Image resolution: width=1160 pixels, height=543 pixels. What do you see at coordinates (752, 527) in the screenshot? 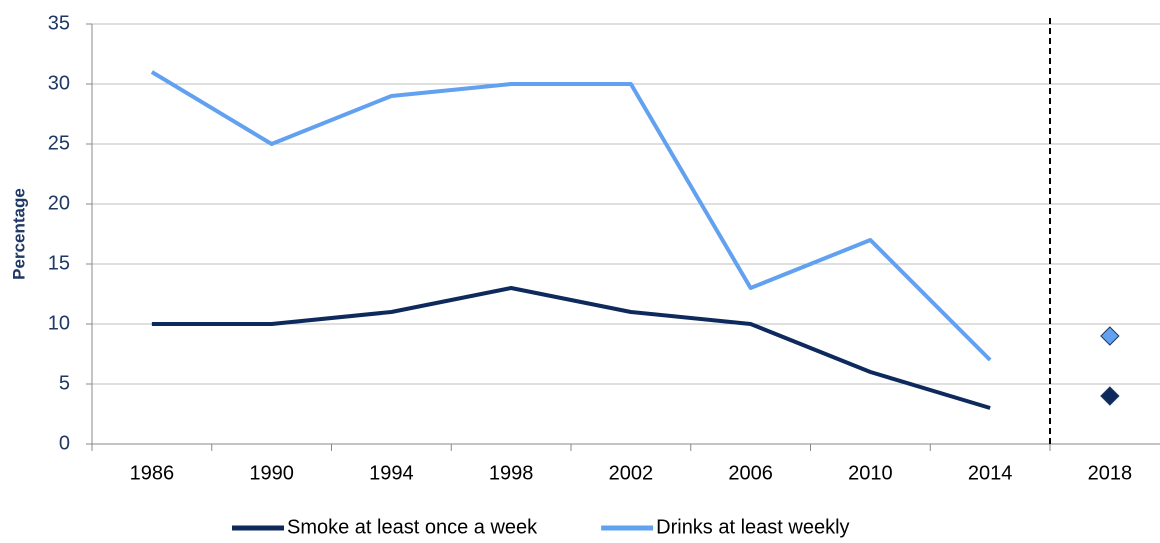
I see `legend-label: Drinks at least weekly` at bounding box center [752, 527].